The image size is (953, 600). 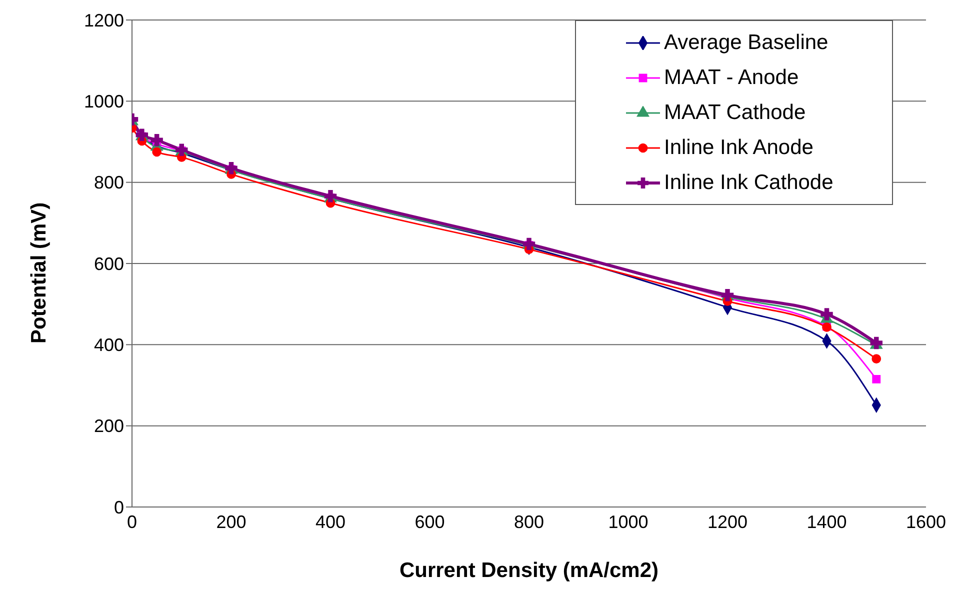 What do you see at coordinates (731, 78) in the screenshot?
I see `legend-label: MAAT - Anode` at bounding box center [731, 78].